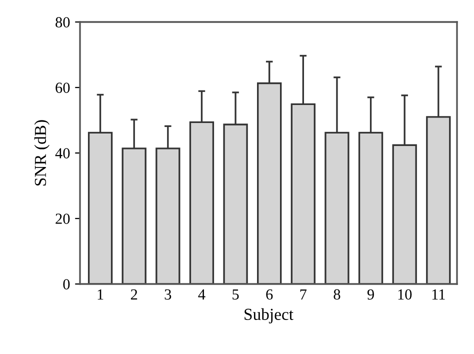 The height and width of the screenshot is (354, 474). I want to click on x-tick-label: 10, so click(405, 294).